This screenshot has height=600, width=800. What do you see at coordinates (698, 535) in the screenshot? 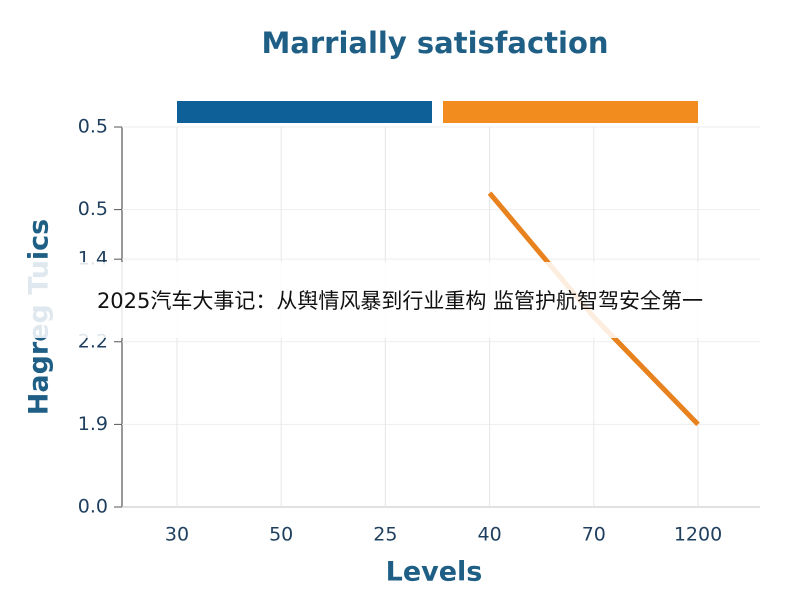
I see `x-tick-label: 1200` at bounding box center [698, 535].